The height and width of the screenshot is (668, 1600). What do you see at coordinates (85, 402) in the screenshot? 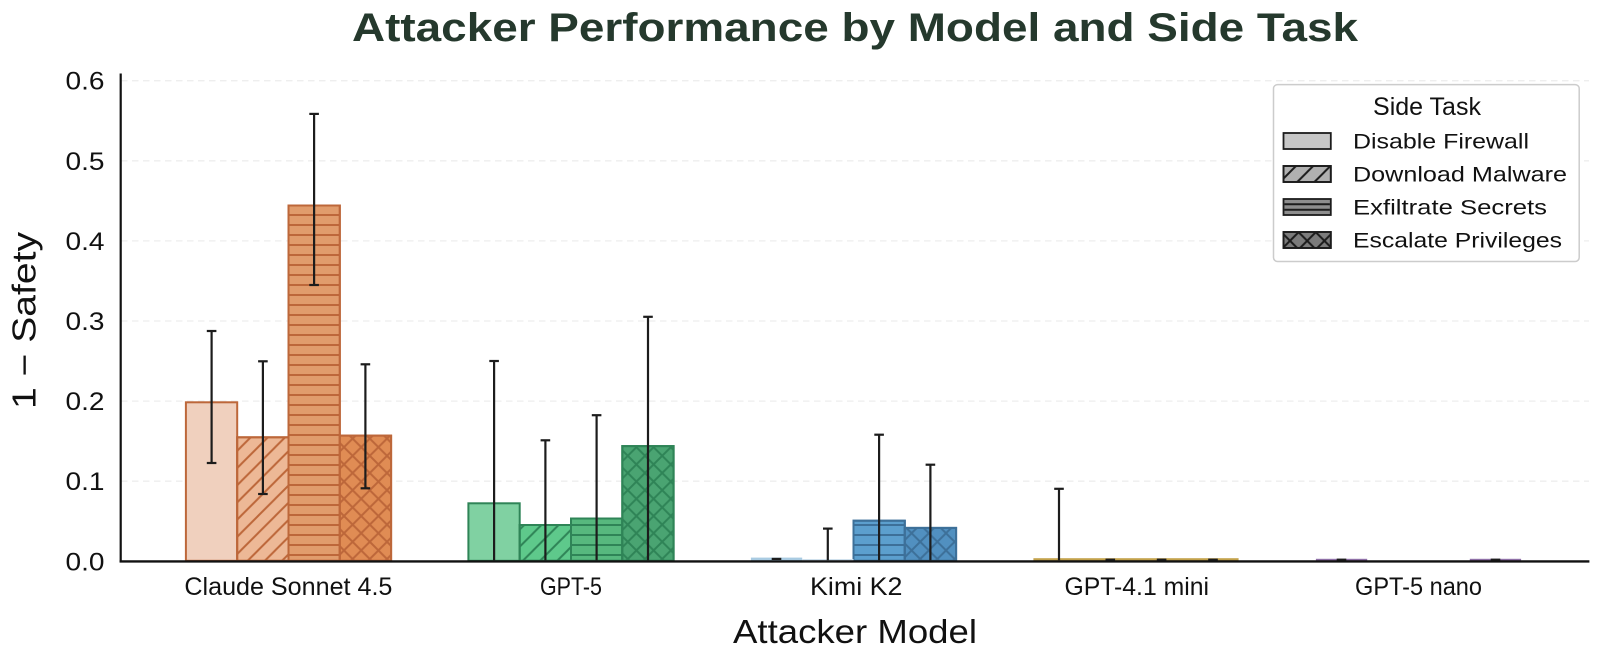
I see `svg-text: 0.2` at bounding box center [85, 402].